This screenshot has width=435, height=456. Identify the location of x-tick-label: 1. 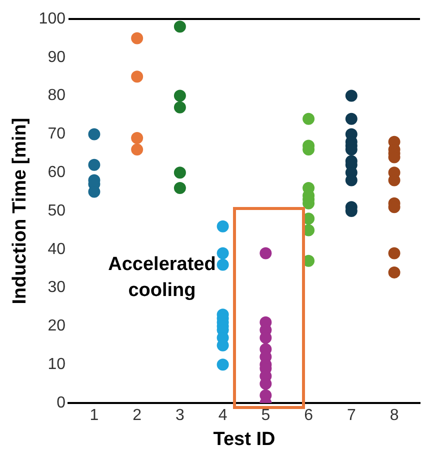
(94, 415).